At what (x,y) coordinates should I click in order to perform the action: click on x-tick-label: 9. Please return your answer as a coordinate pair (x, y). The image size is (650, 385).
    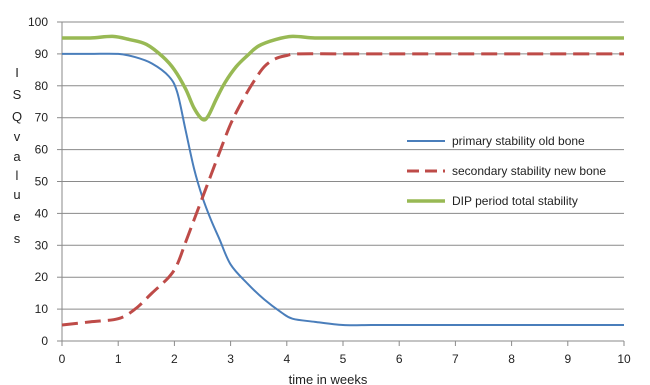
    Looking at the image, I should click on (567, 359).